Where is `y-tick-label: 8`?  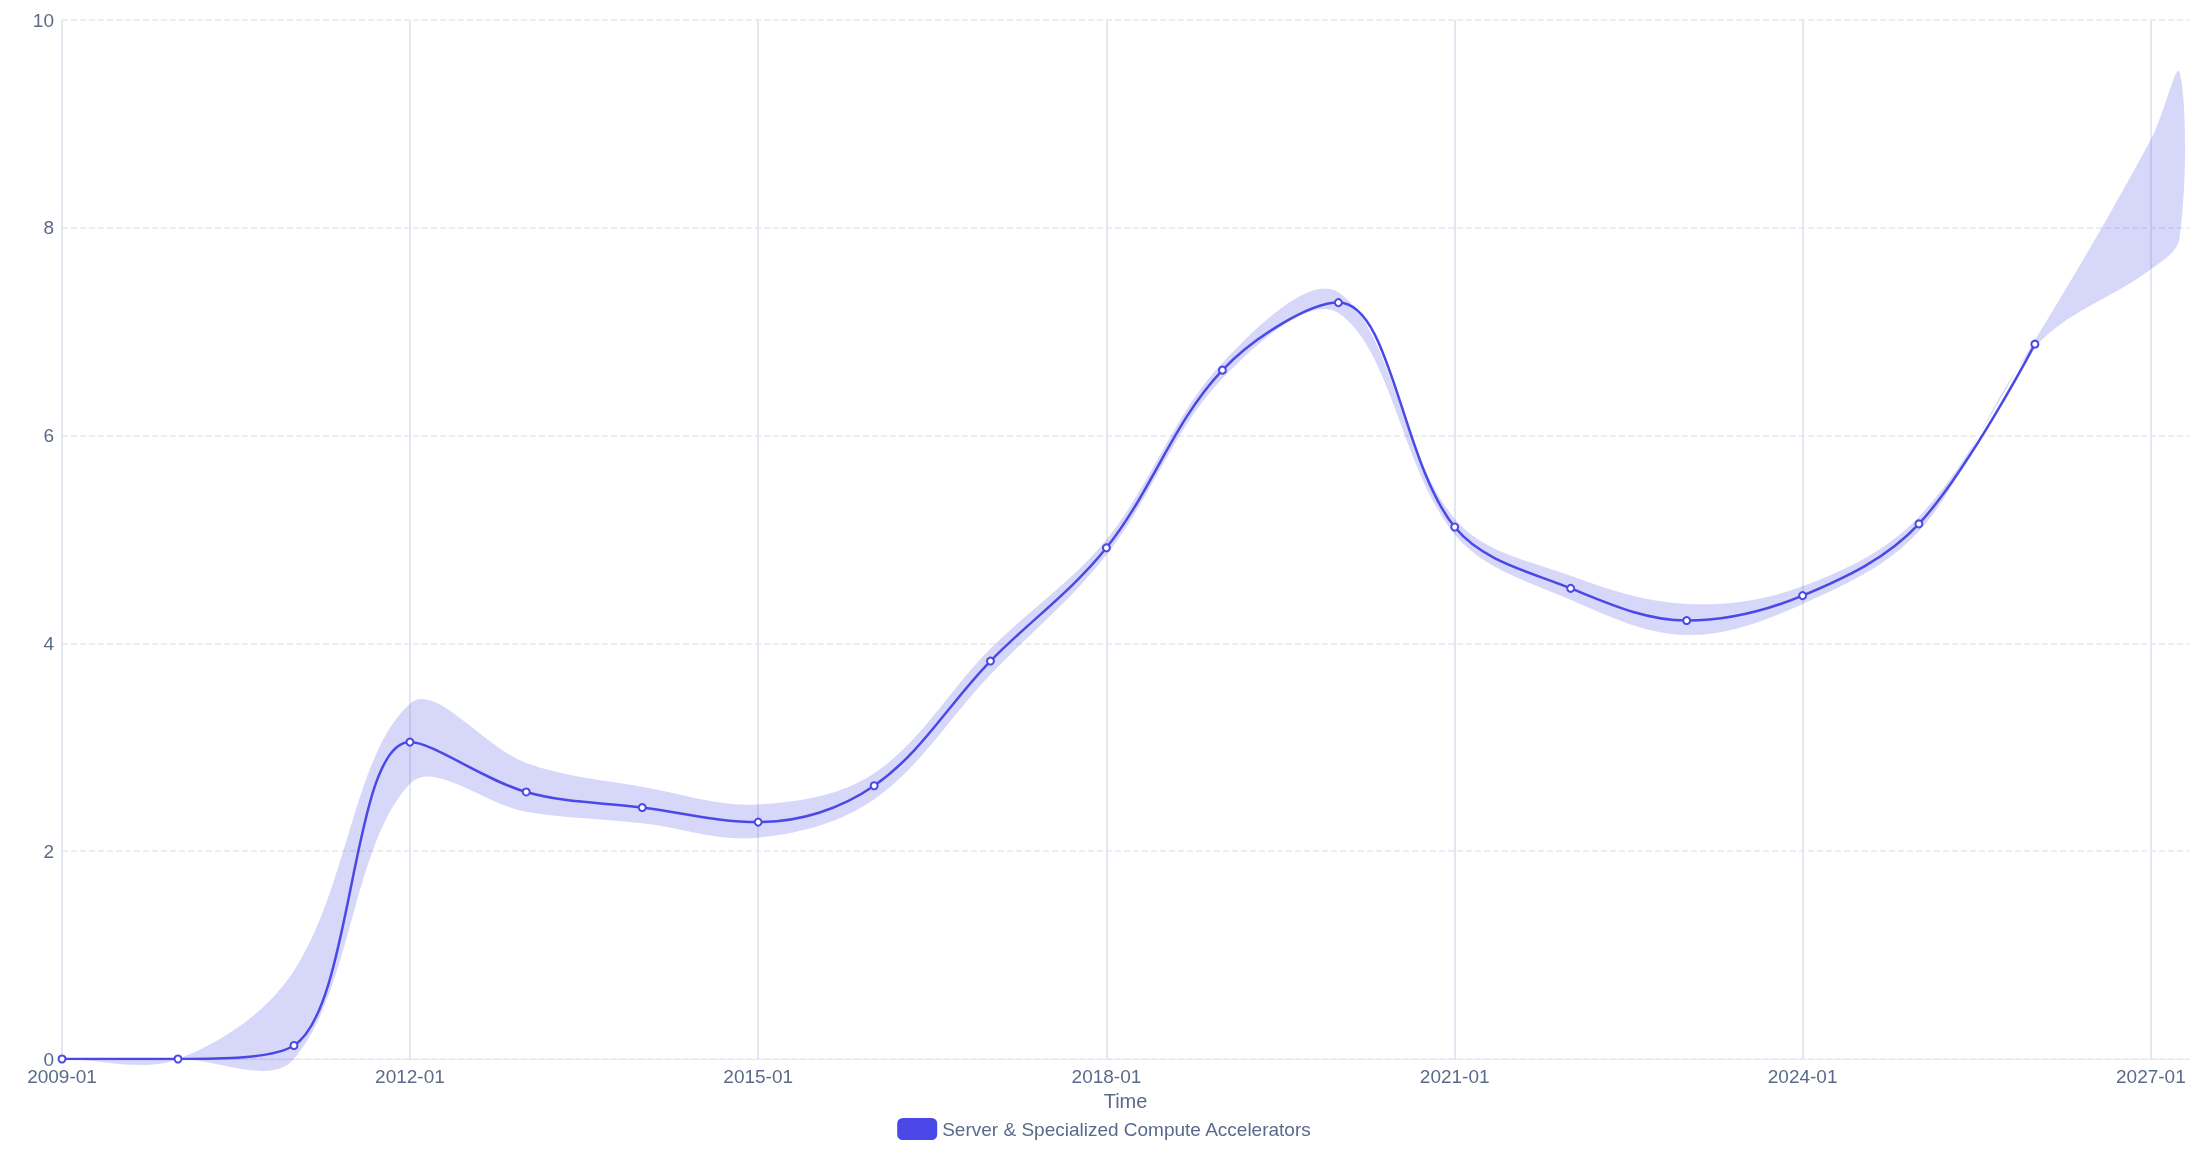 y-tick-label: 8 is located at coordinates (48, 228).